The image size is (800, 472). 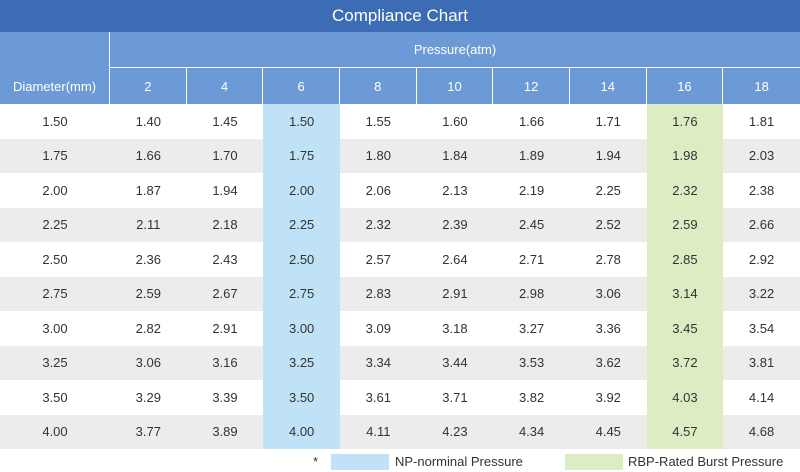 What do you see at coordinates (378, 190) in the screenshot?
I see `value-cell: 2.06` at bounding box center [378, 190].